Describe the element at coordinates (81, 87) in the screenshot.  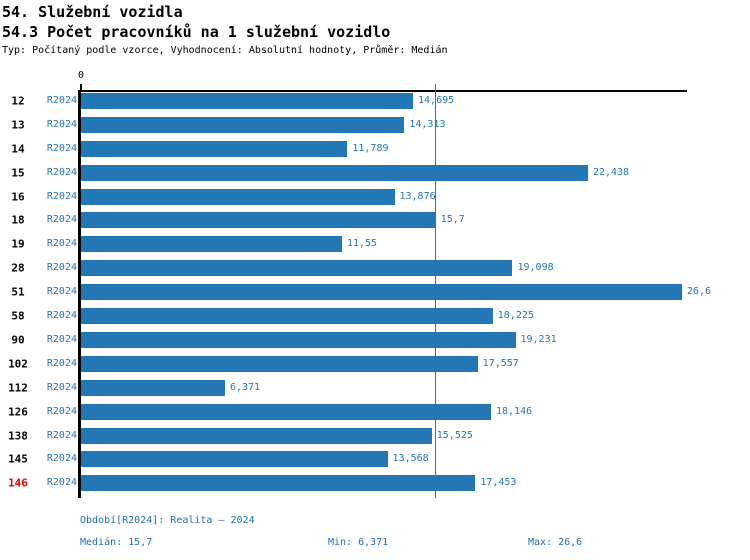
I see `x-axis-zero-tick` at that location.